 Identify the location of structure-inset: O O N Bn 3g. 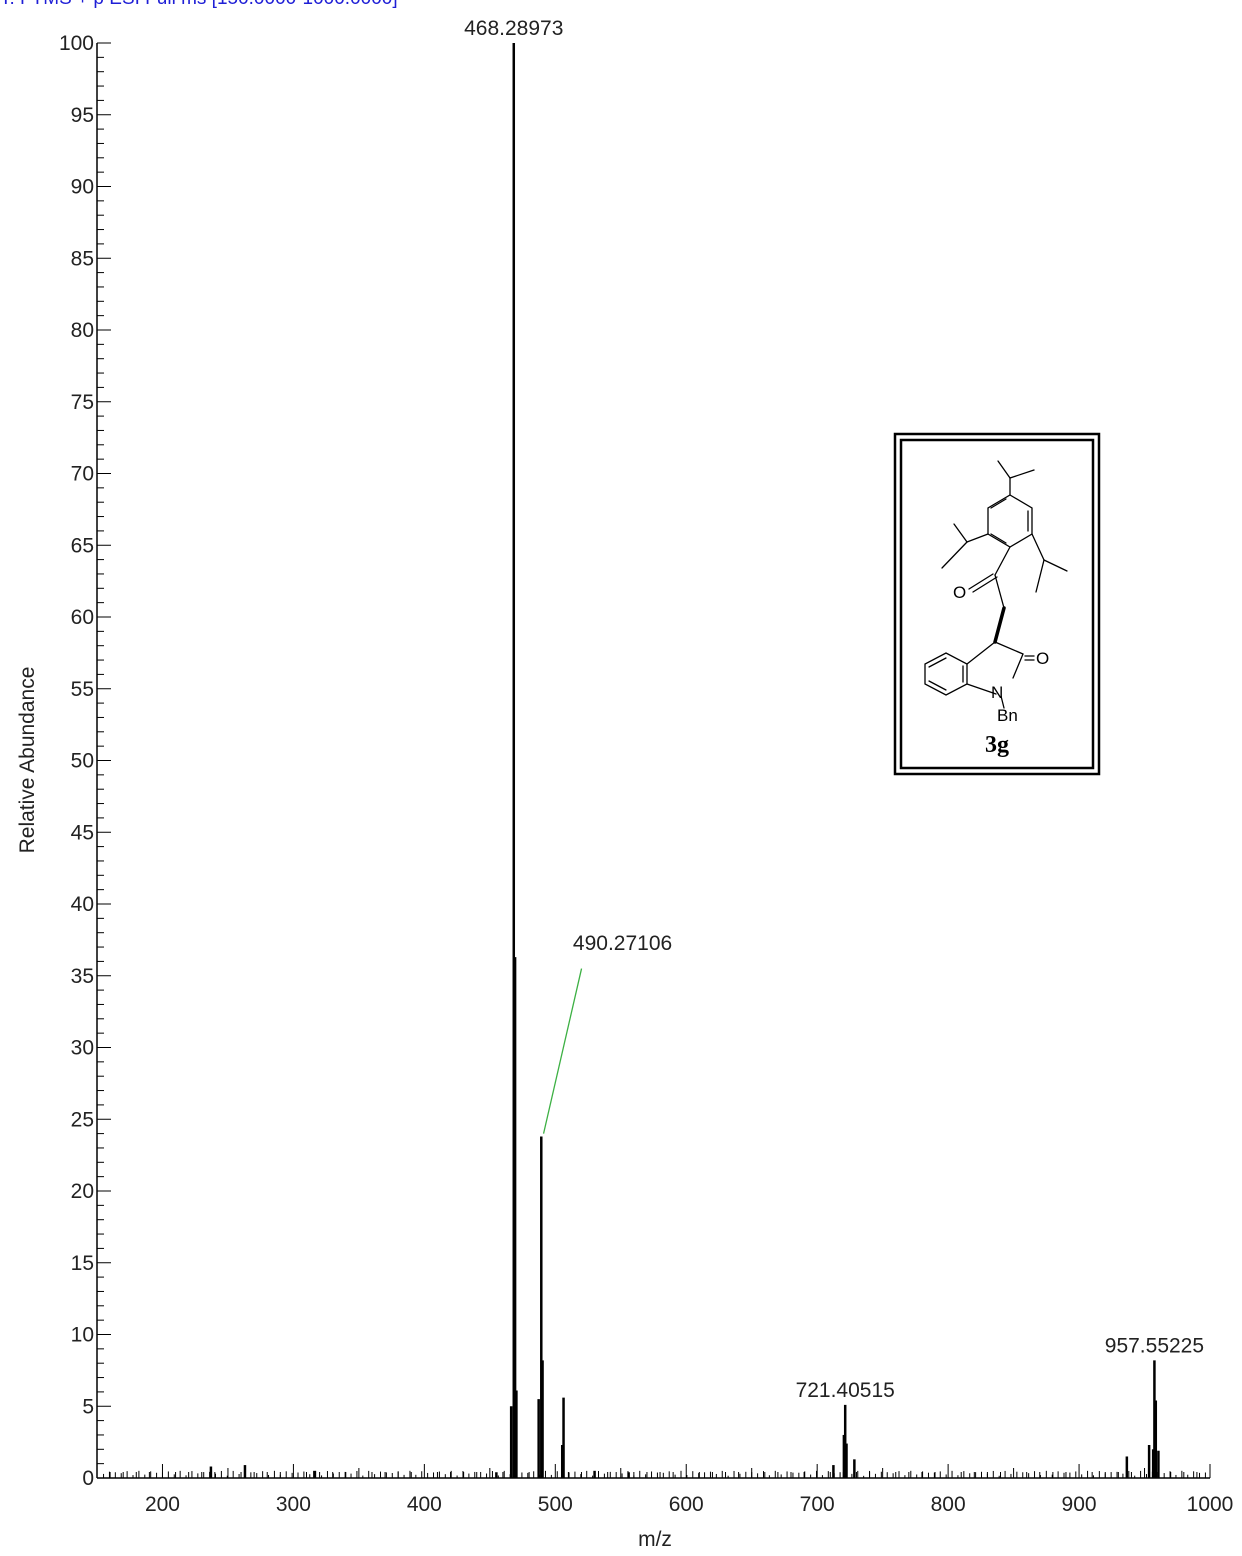
(997, 604).